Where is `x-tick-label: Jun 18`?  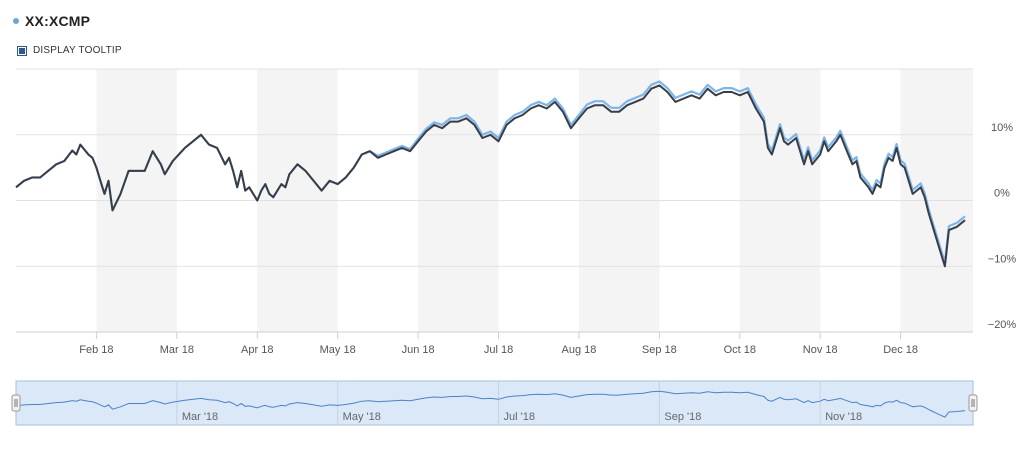
x-tick-label: Jun 18 is located at coordinates (418, 350).